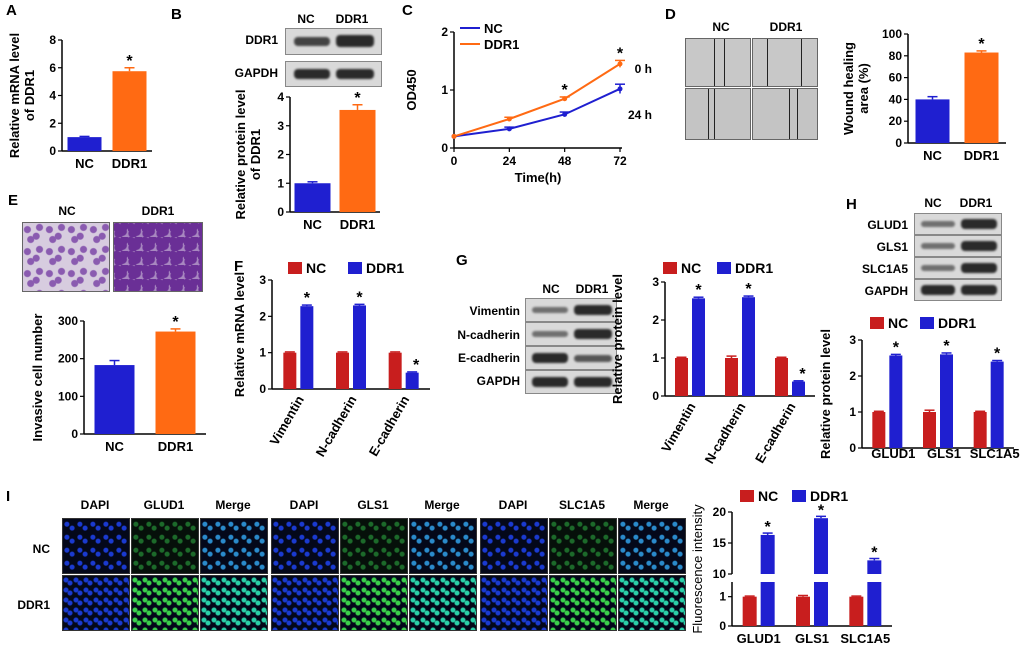 This screenshot has height=649, width=1020. What do you see at coordinates (164, 505) in the screenshot?
I see `fluor-col-label: GLUD1` at bounding box center [164, 505].